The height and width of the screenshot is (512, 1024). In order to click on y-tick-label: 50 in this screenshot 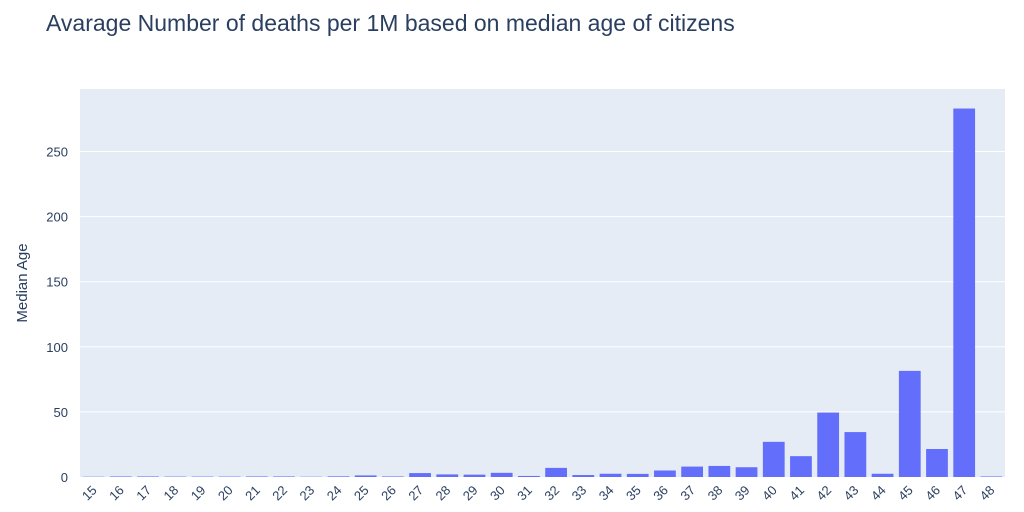, I will do `click(61, 412)`.